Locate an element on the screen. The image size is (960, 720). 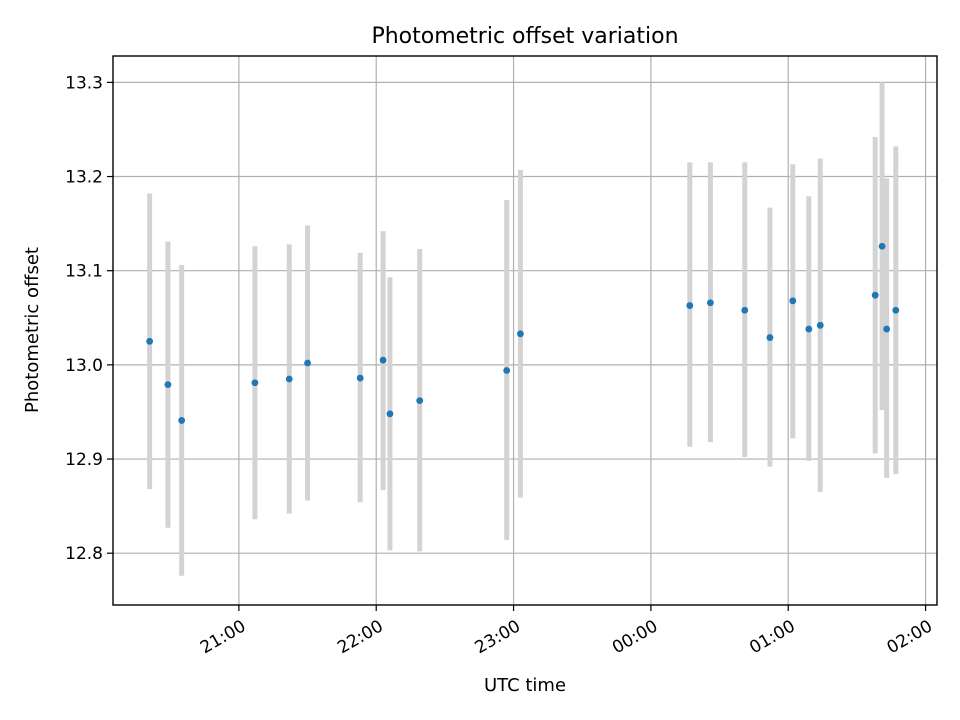
y-tick-label: 12.8 is located at coordinates (84, 554).